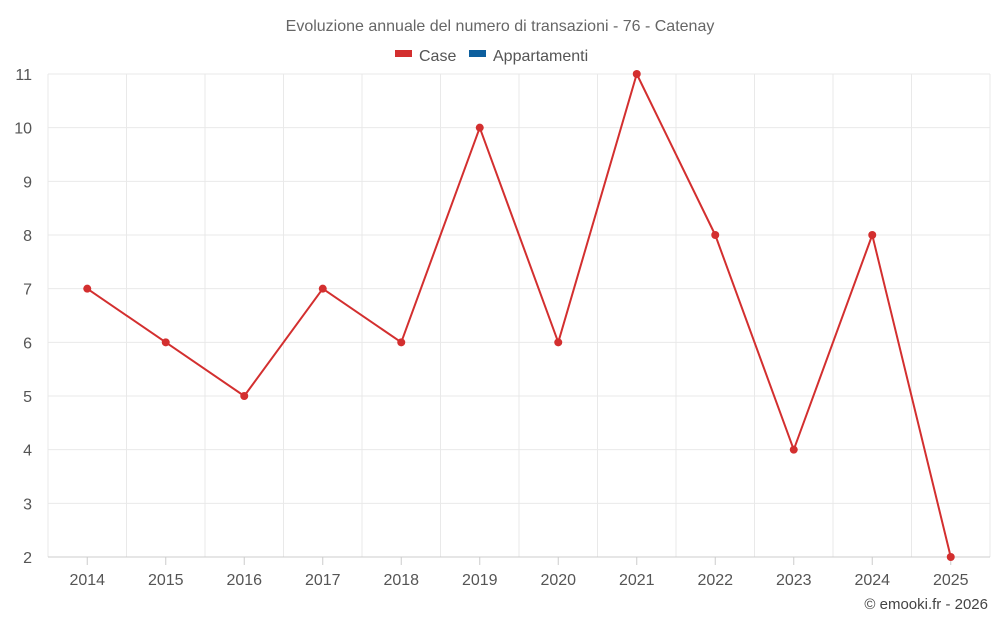  Describe the element at coordinates (23, 129) in the screenshot. I see `y-tick-label: 10` at that location.